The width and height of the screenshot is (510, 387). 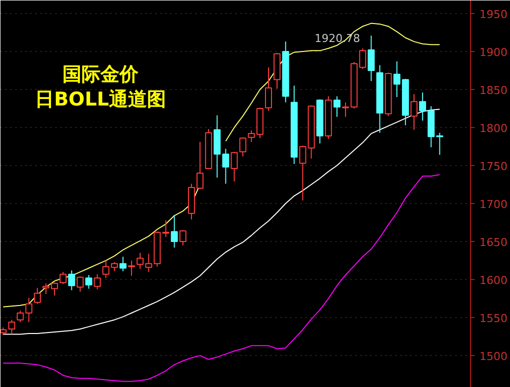 I want to click on y-tick-label: 1700, so click(x=494, y=205).